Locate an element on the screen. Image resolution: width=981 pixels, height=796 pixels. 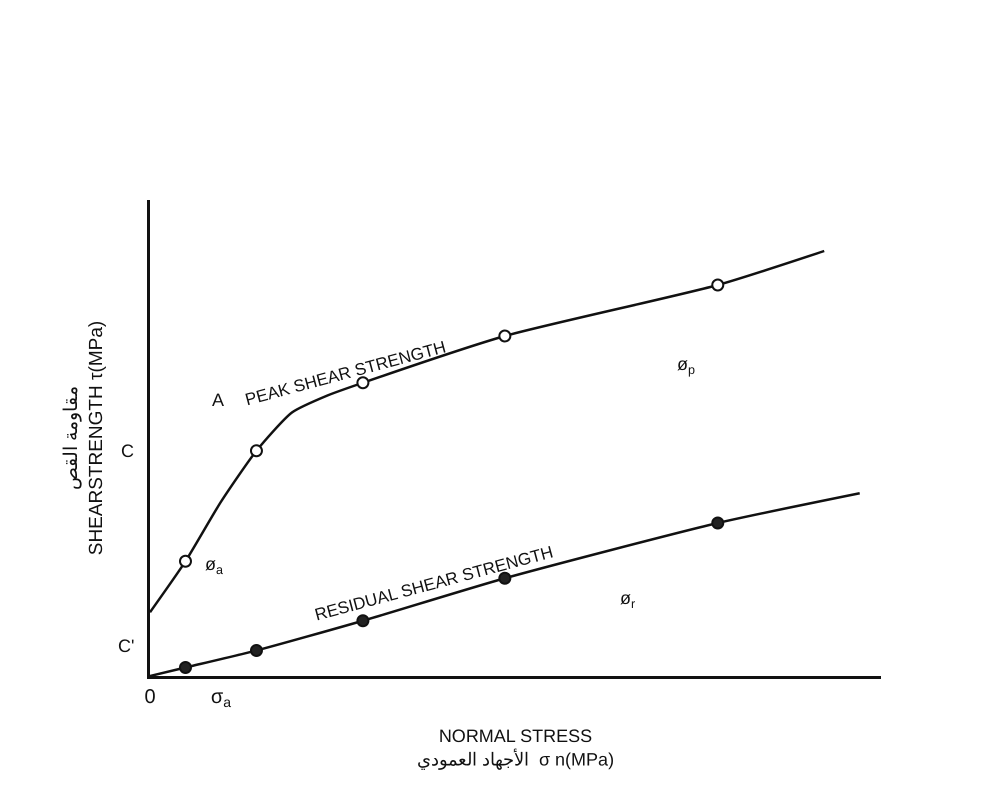
text: C' is located at coordinates (126, 646).